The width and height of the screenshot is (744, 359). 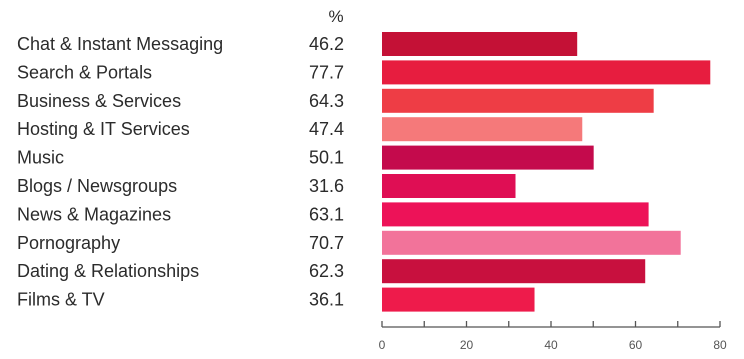 What do you see at coordinates (636, 345) in the screenshot?
I see `x-tick-label: 60` at bounding box center [636, 345].